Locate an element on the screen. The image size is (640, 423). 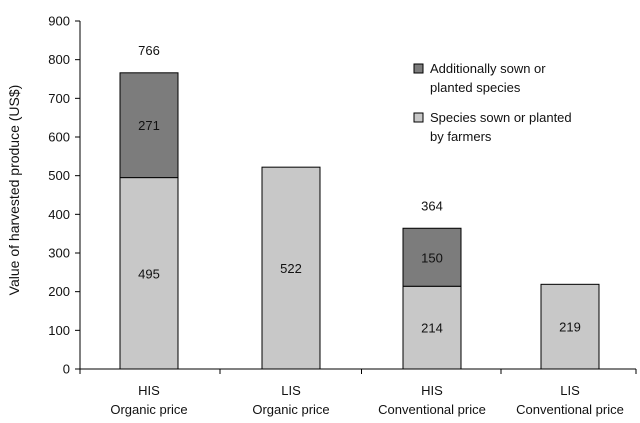
y-tick-label: 700 is located at coordinates (59, 98).